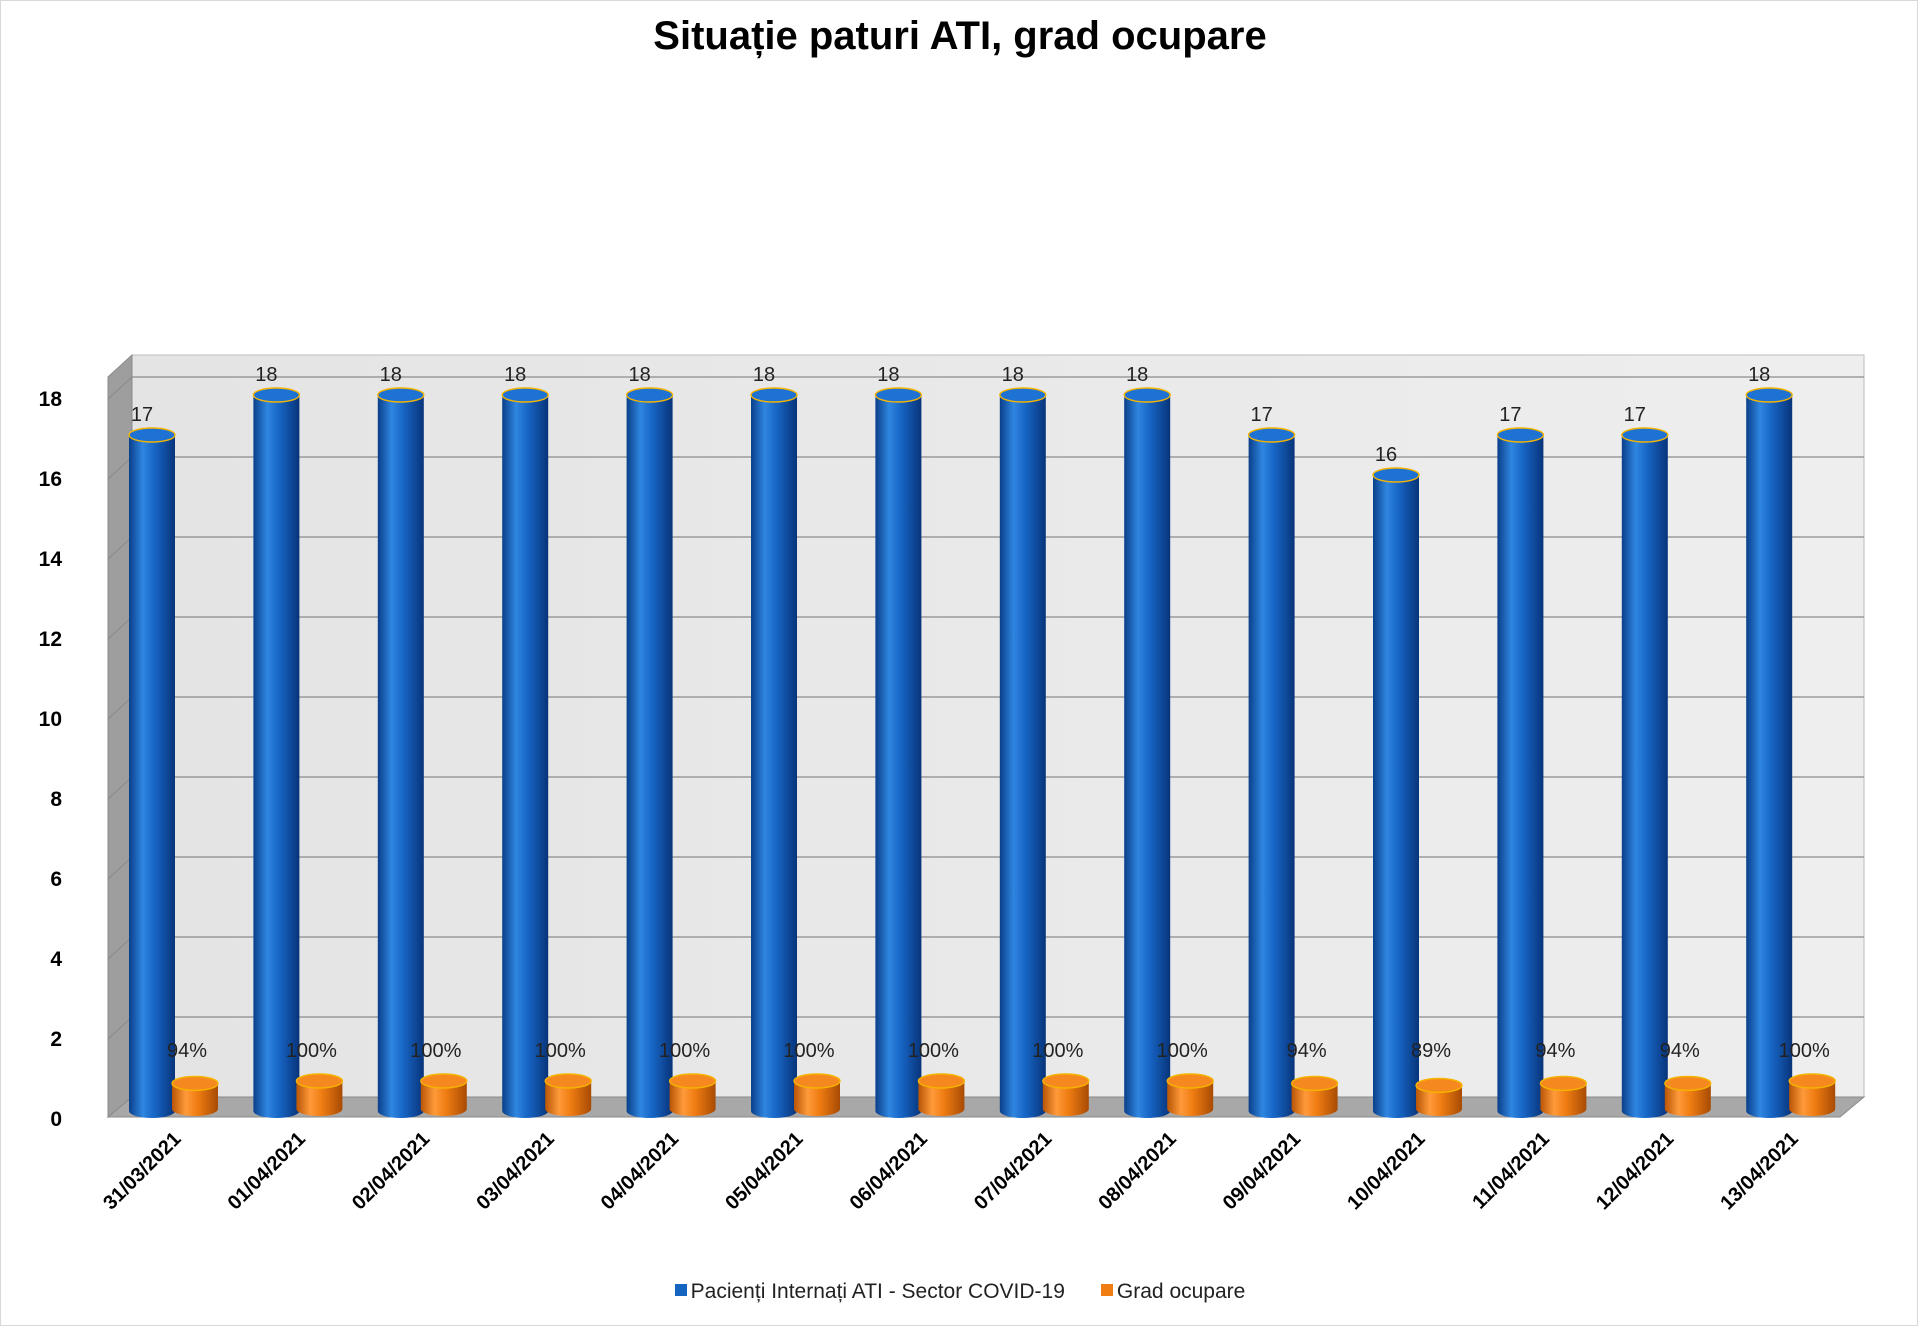  I want to click on y-tick-label: 10, so click(50, 719).